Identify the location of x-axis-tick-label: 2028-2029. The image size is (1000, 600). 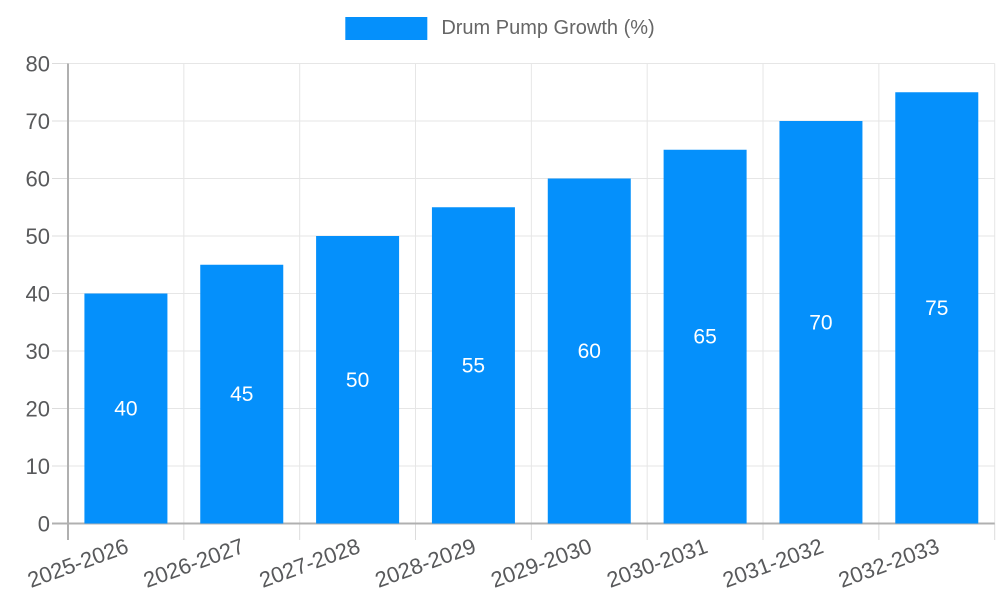
(425, 562).